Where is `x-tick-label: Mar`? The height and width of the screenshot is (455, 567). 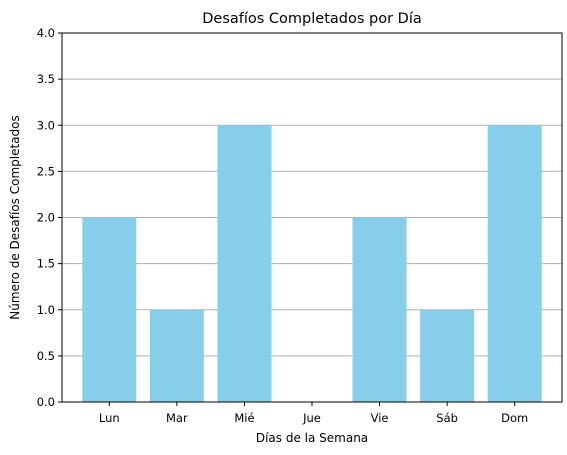
x-tick-label: Mar is located at coordinates (177, 418).